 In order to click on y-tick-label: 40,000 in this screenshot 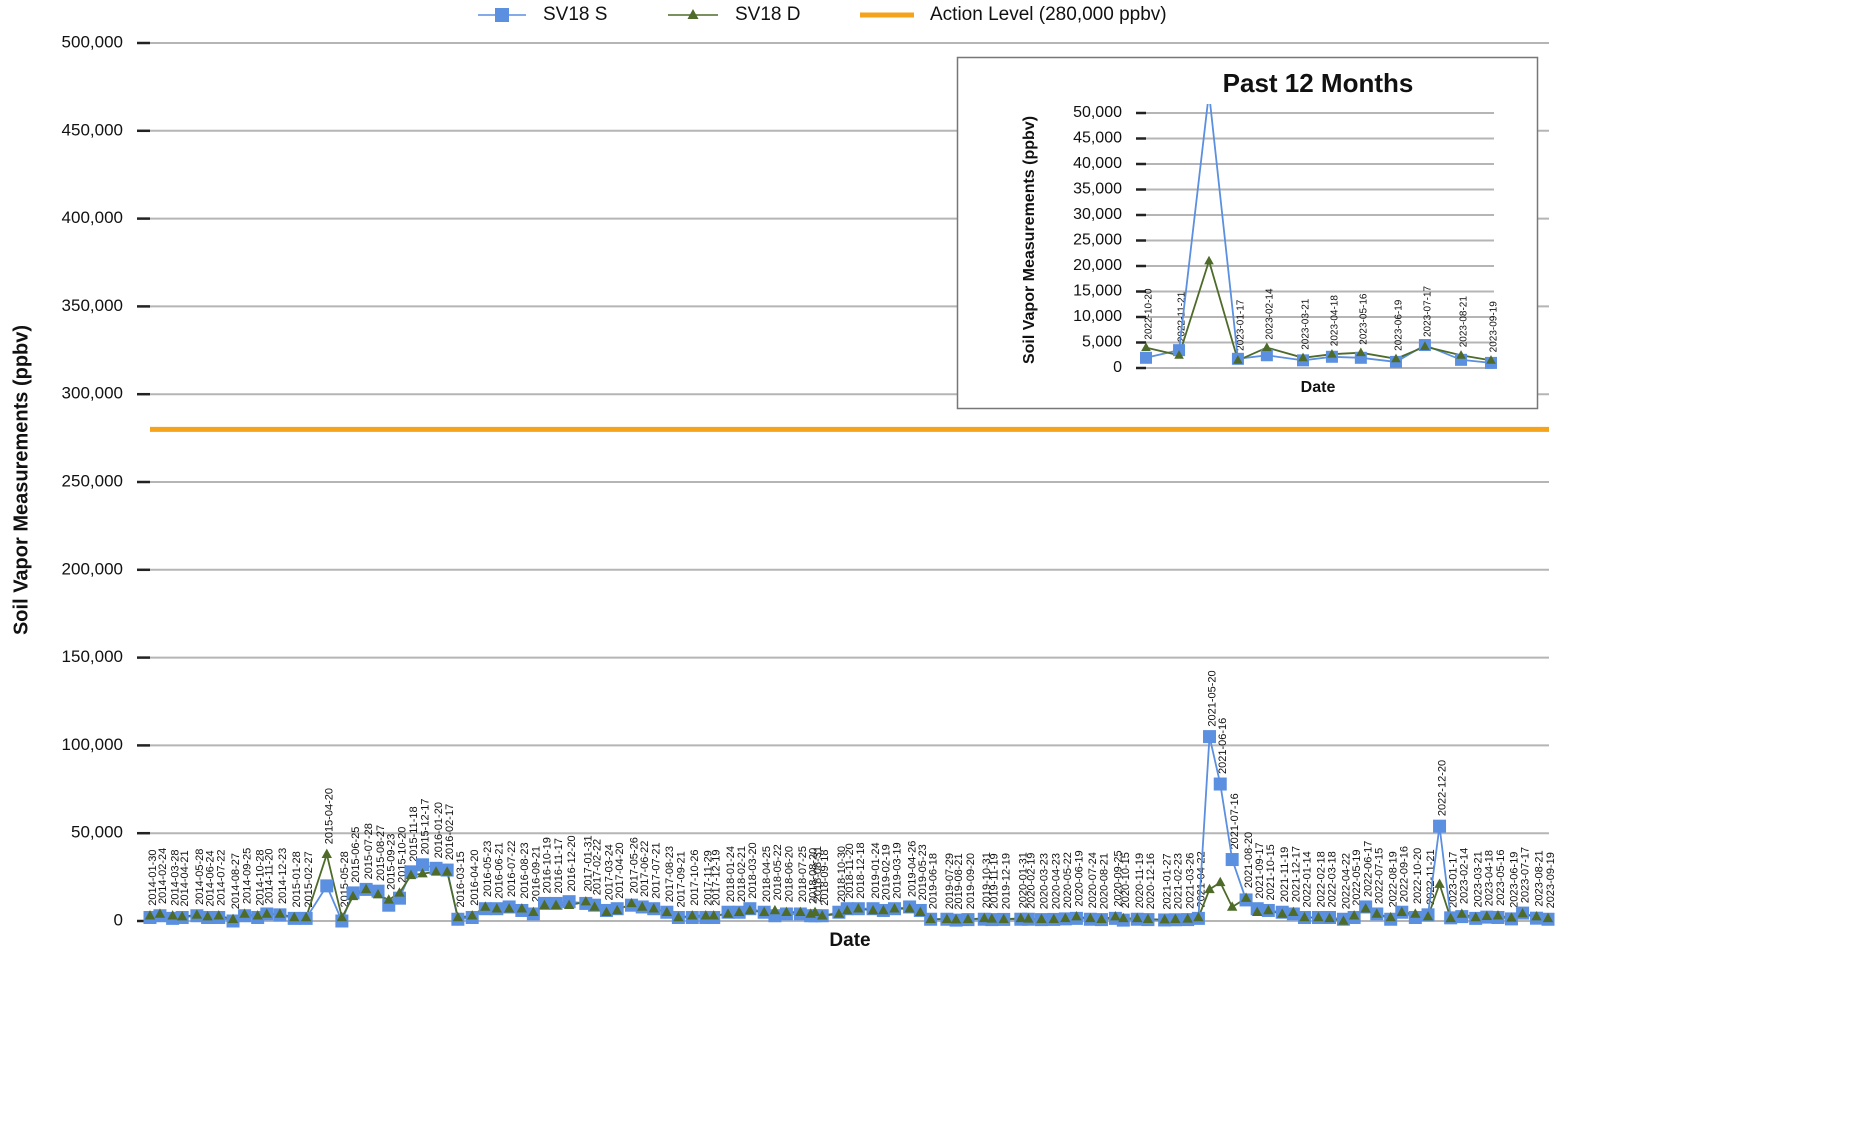, I will do `click(1097, 163)`.